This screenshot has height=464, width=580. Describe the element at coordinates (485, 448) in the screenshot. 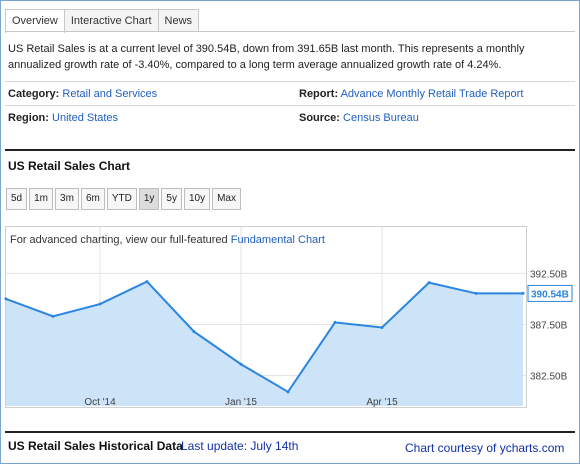

I see `chart-courtesy-text: Chart courtesy of ycharts.com` at that location.